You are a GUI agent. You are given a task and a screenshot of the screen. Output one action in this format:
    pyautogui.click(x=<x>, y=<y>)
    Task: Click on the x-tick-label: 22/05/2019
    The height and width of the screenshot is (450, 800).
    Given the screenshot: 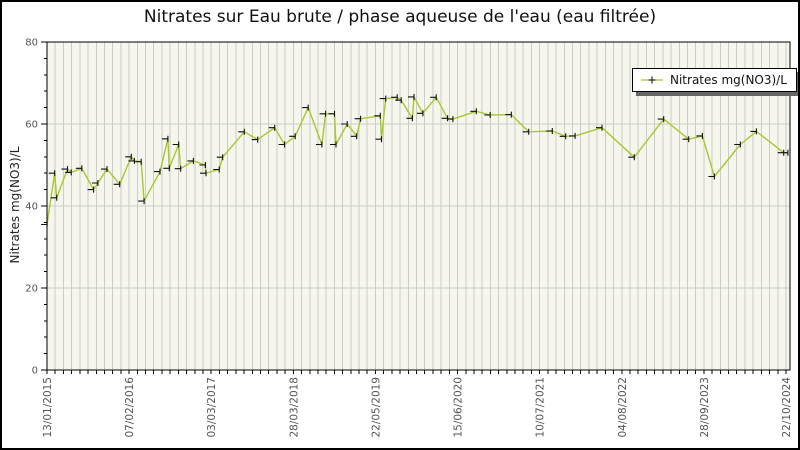 What is the action you would take?
    pyautogui.click(x=376, y=407)
    